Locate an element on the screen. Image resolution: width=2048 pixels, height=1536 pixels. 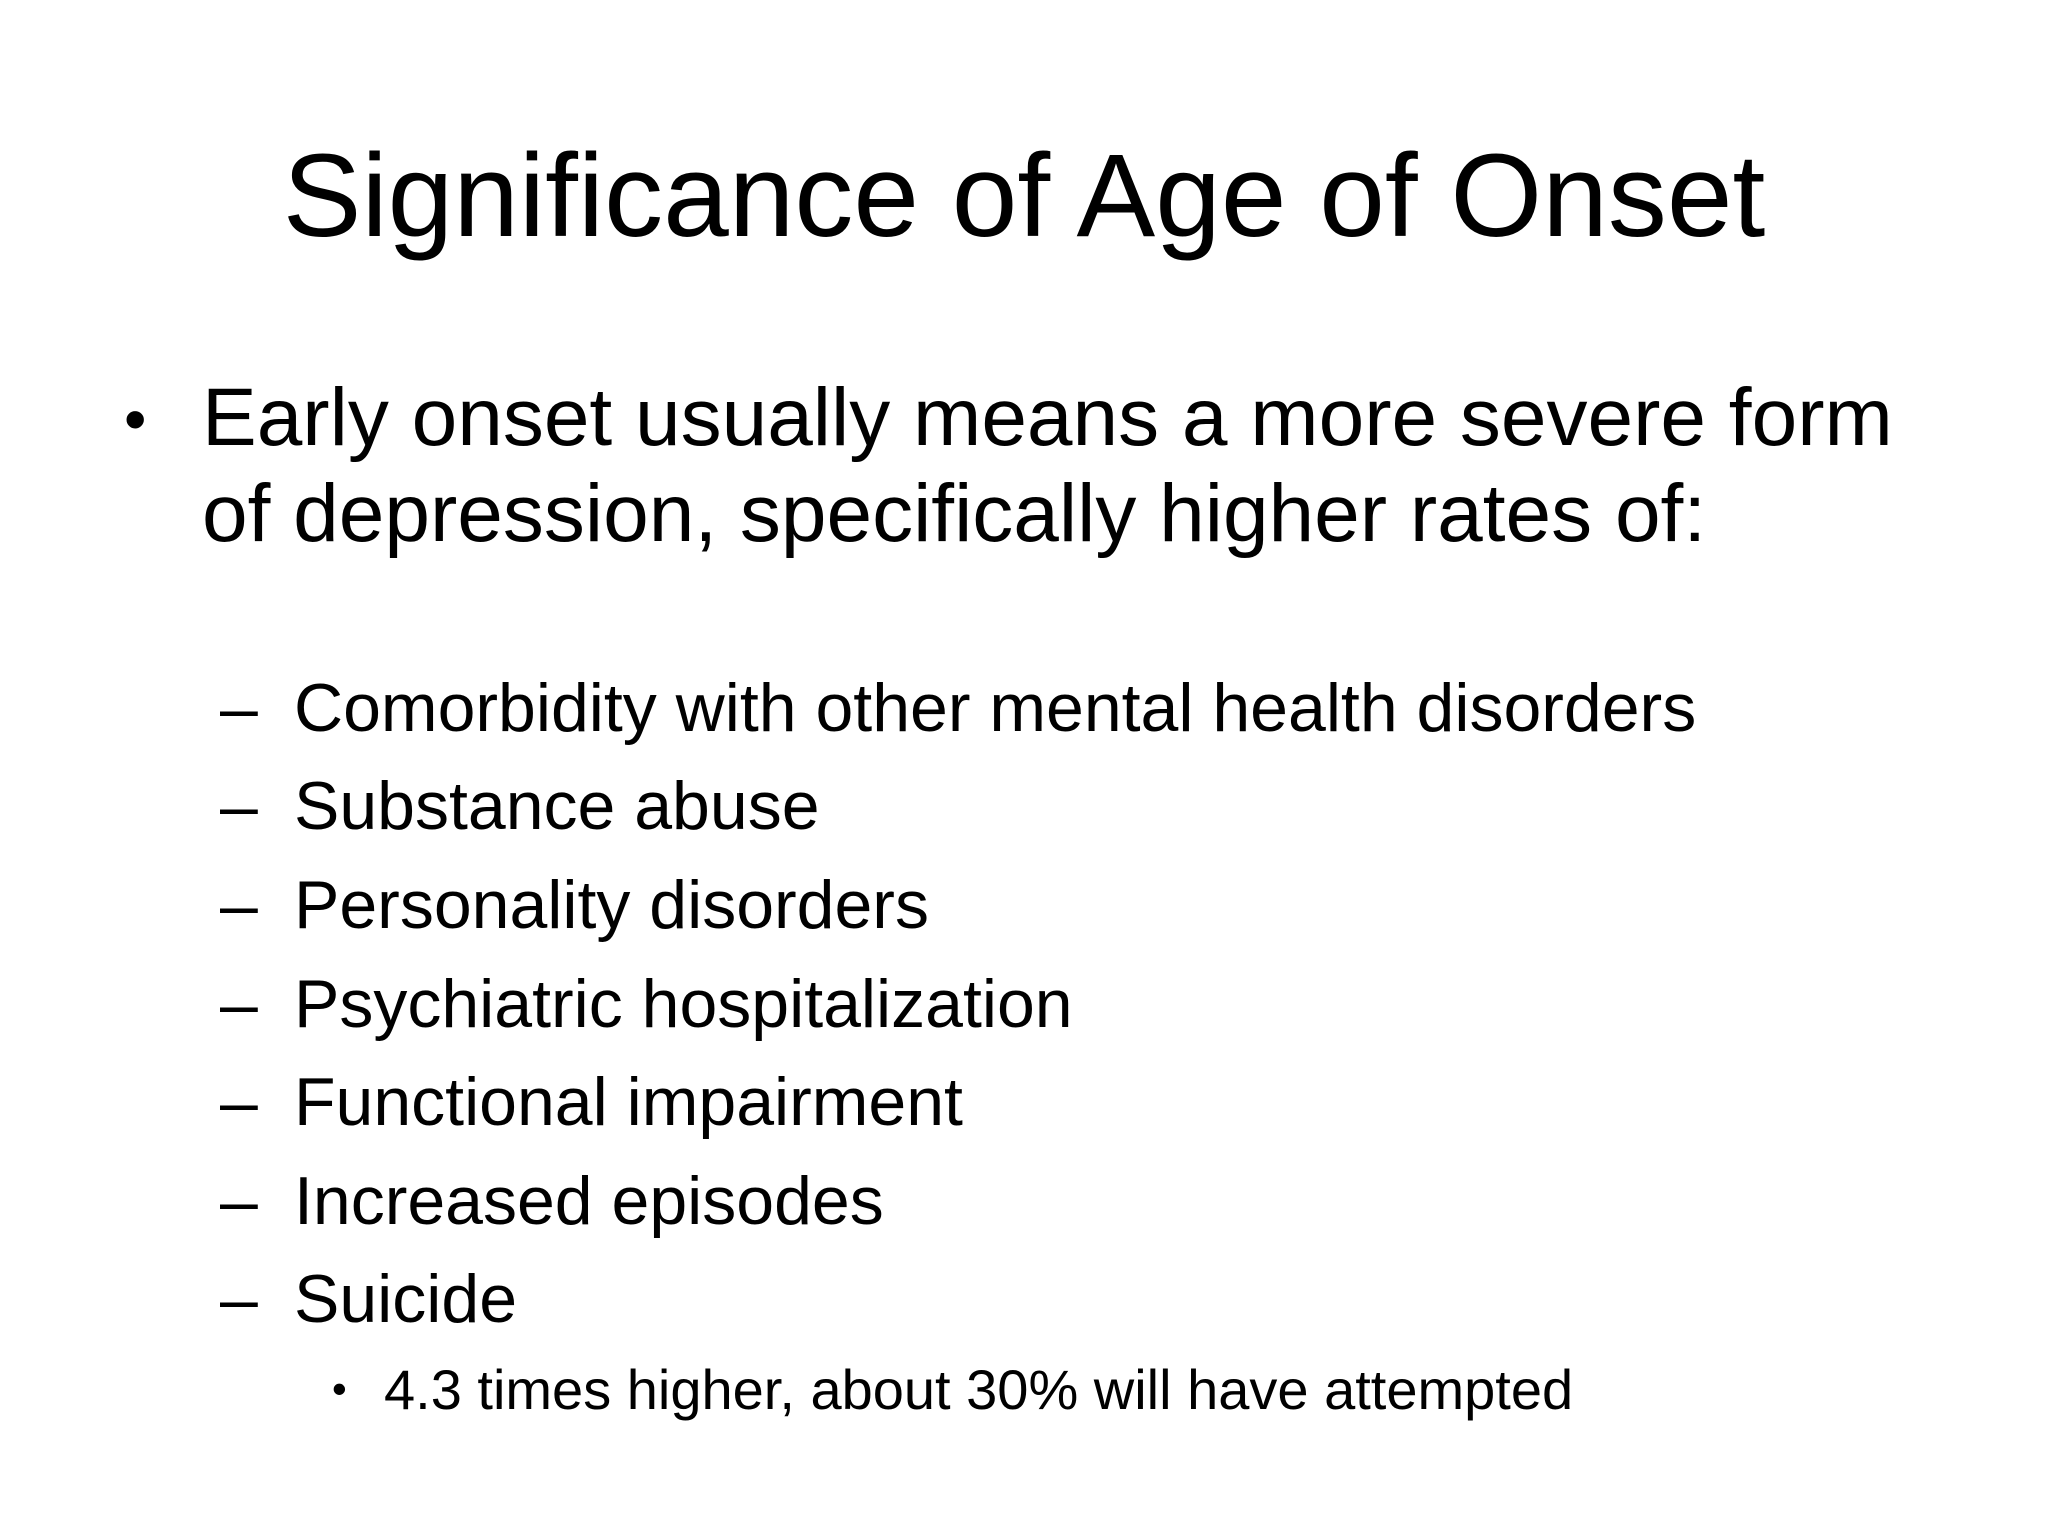
sub-item-text: Increased episodes is located at coordinates (589, 1201).